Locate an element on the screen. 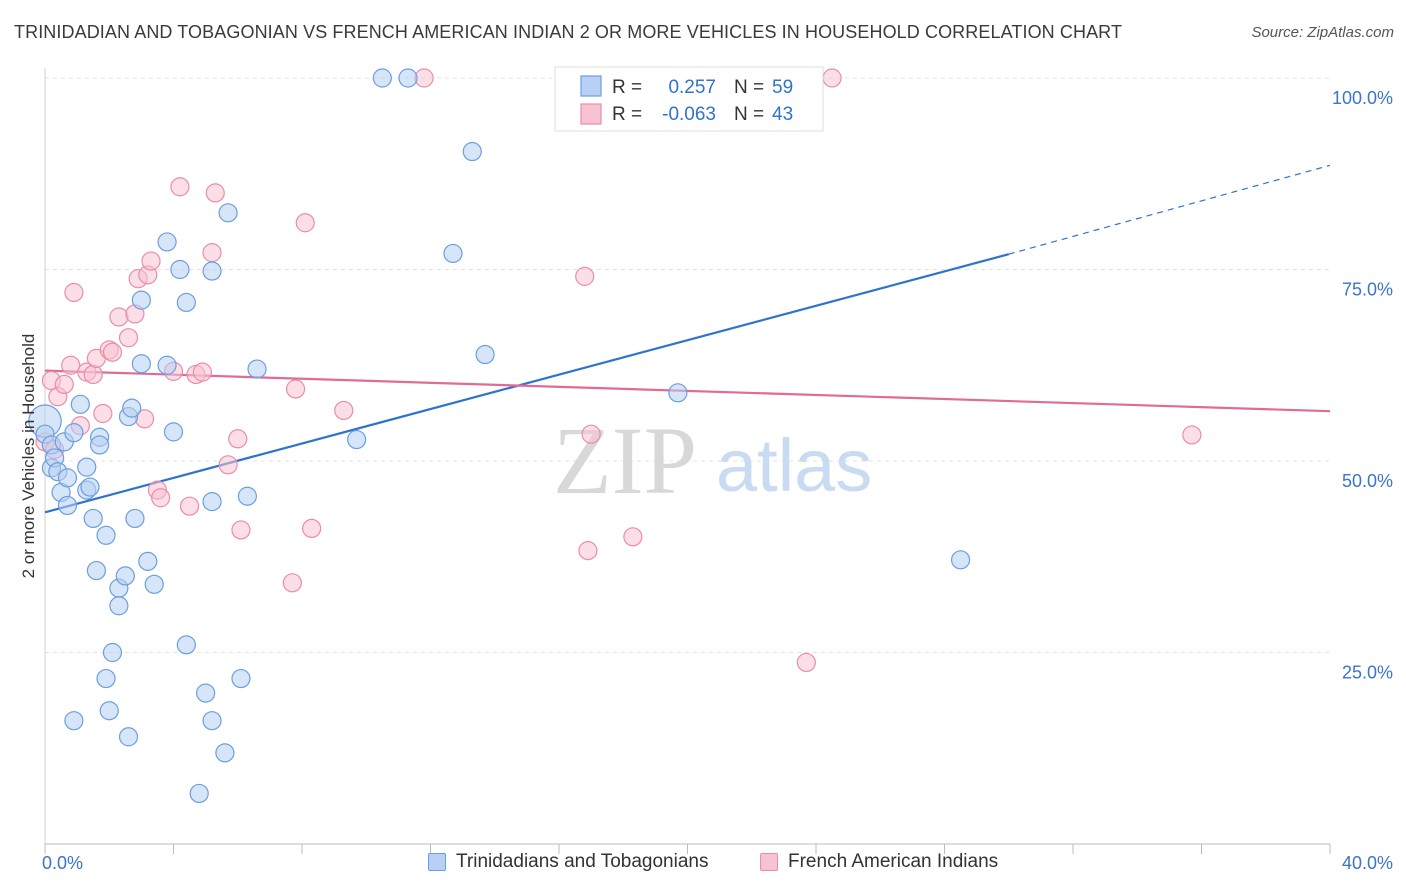 The image size is (1406, 892). trend-line-trinidadians-extension is located at coordinates (1169, 209).